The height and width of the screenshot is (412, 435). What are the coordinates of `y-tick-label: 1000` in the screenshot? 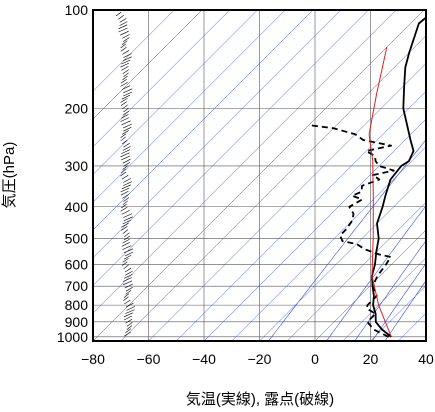 It's located at (72, 337).